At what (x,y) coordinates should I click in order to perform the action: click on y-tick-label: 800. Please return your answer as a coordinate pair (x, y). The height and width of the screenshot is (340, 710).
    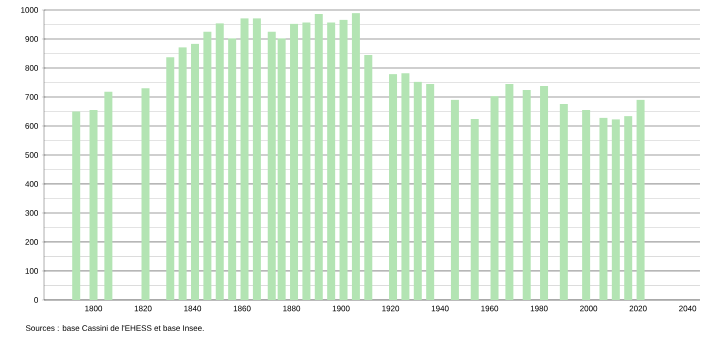
    Looking at the image, I should click on (31, 68).